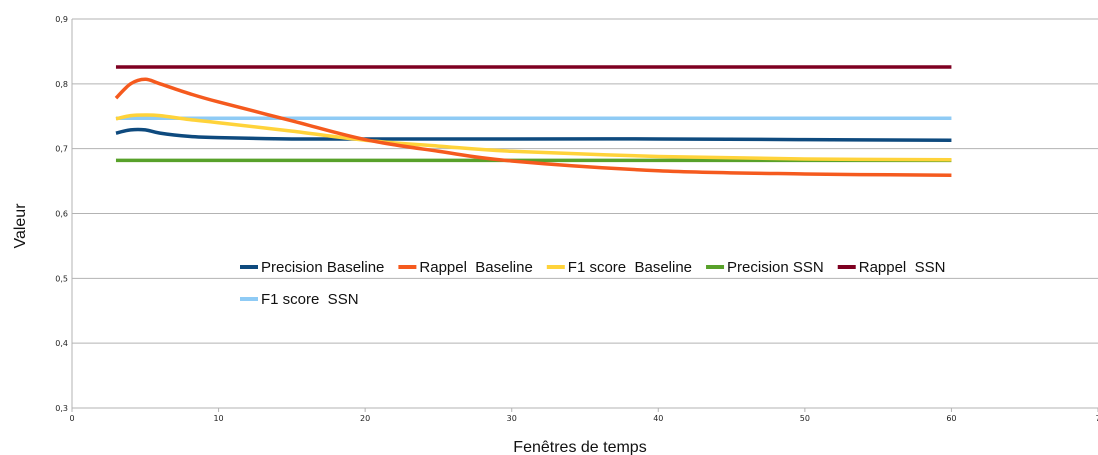 Image resolution: width=1098 pixels, height=455 pixels. Describe the element at coordinates (579, 447) in the screenshot. I see `x-axis-title: Fenêtres de temps` at that location.